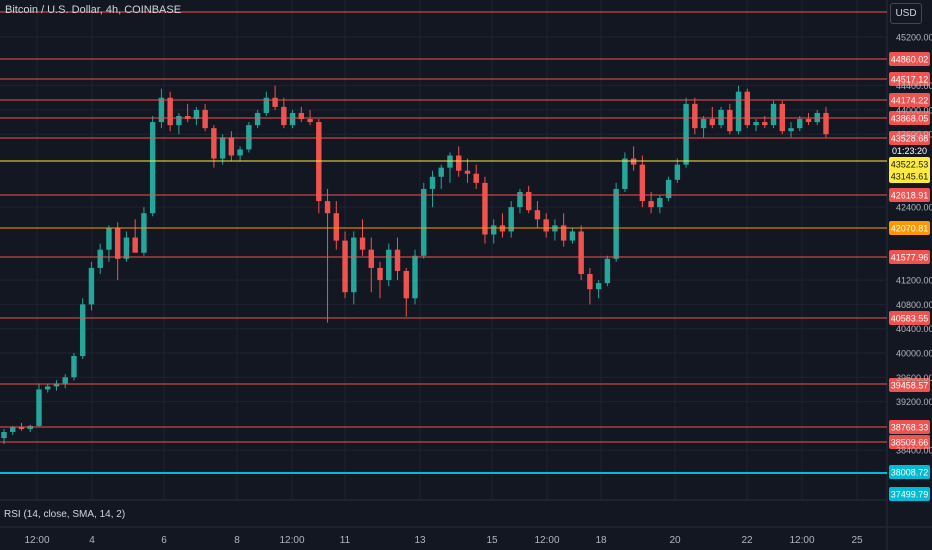 This screenshot has width=932, height=550. What do you see at coordinates (906, 13) in the screenshot?
I see `currency-button: USD` at bounding box center [906, 13].